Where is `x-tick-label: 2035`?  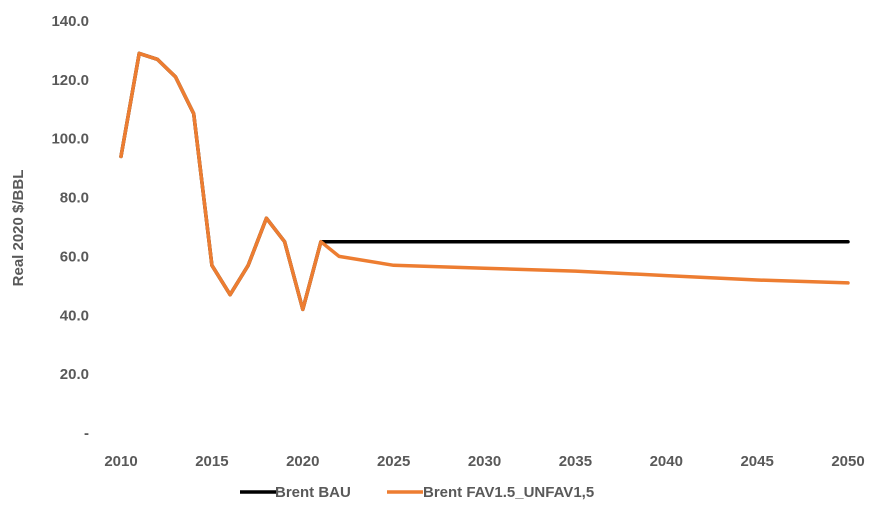 x-tick-label: 2035 is located at coordinates (575, 461).